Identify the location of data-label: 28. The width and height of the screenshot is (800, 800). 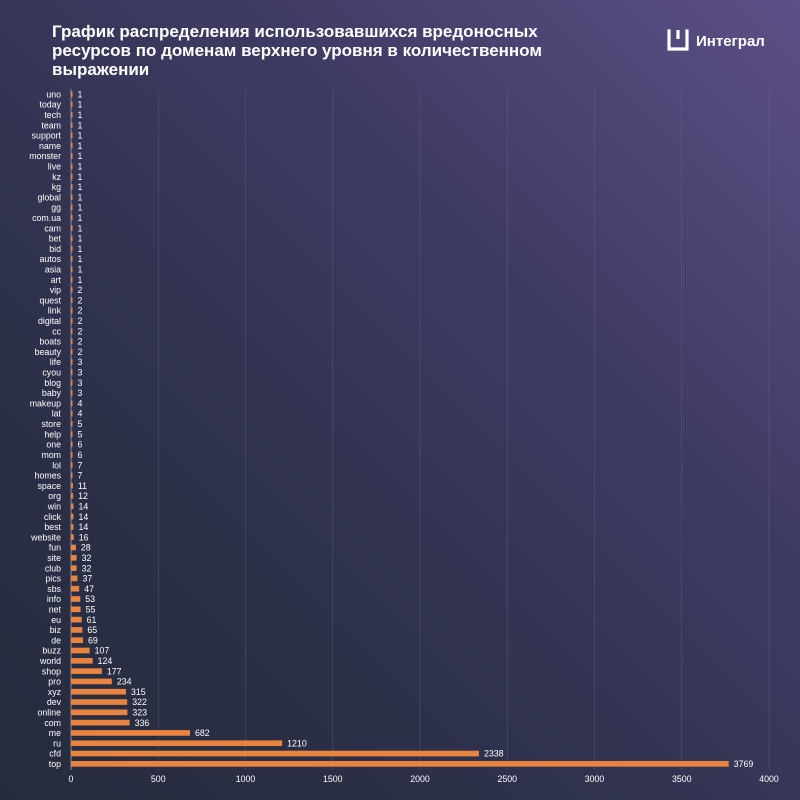
(86, 548).